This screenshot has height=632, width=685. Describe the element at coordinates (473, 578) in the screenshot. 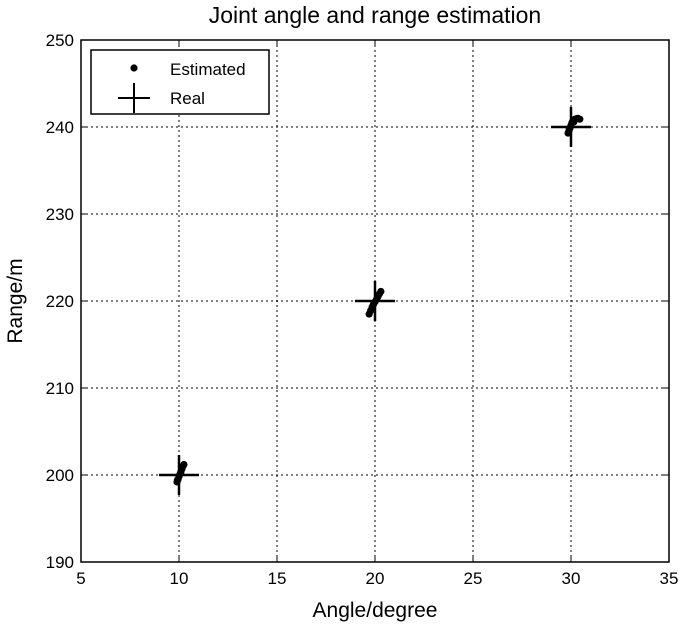

I see `x-tick-label: 25` at that location.